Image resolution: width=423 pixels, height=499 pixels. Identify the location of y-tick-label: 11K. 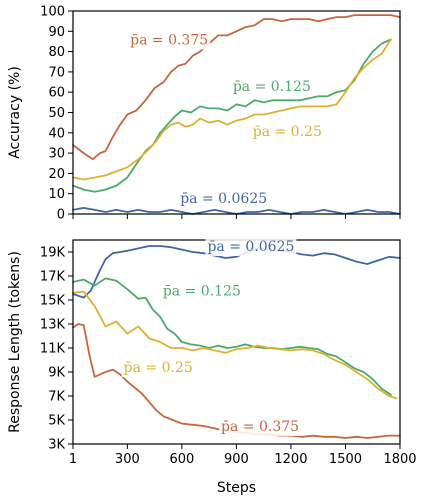
(53, 349).